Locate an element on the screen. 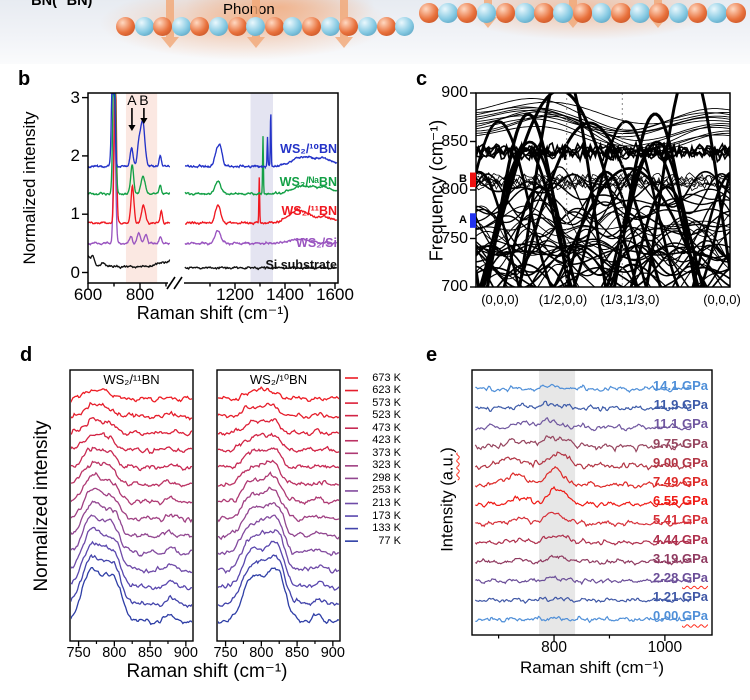 The image size is (750, 700). x-tick-label: 1200 is located at coordinates (235, 294).